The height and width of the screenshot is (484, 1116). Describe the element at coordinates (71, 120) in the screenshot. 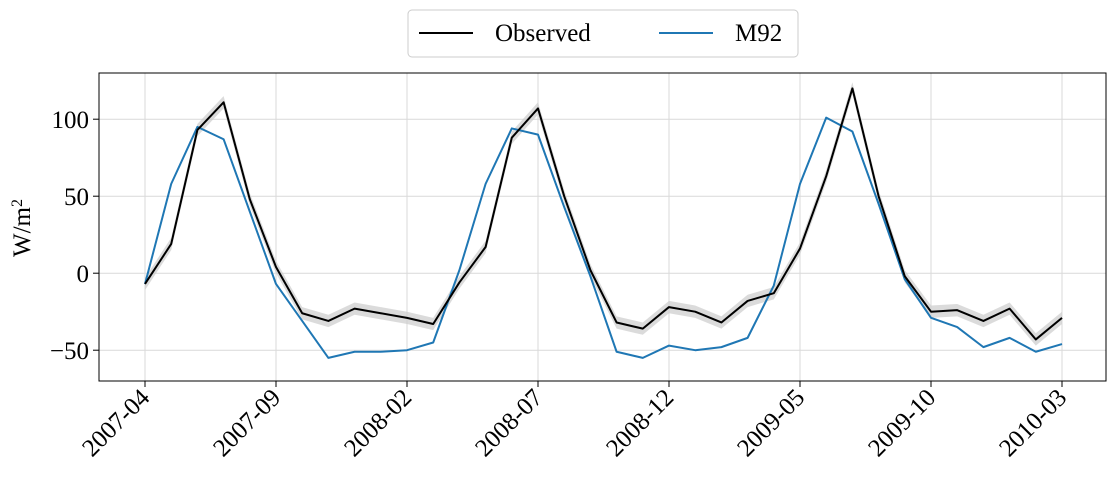

I see `y-tick-label: 100` at that location.